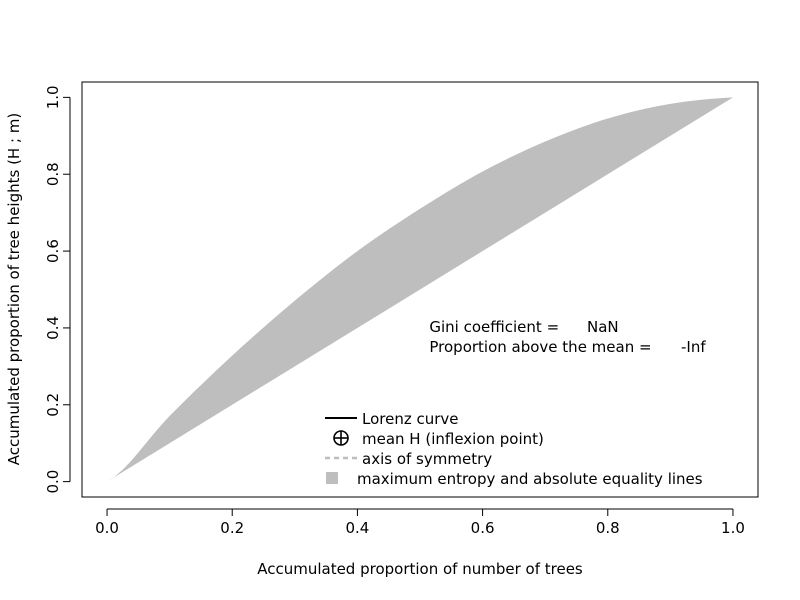  Describe the element at coordinates (53, 482) in the screenshot. I see `y-tick-label: 0.0` at that location.